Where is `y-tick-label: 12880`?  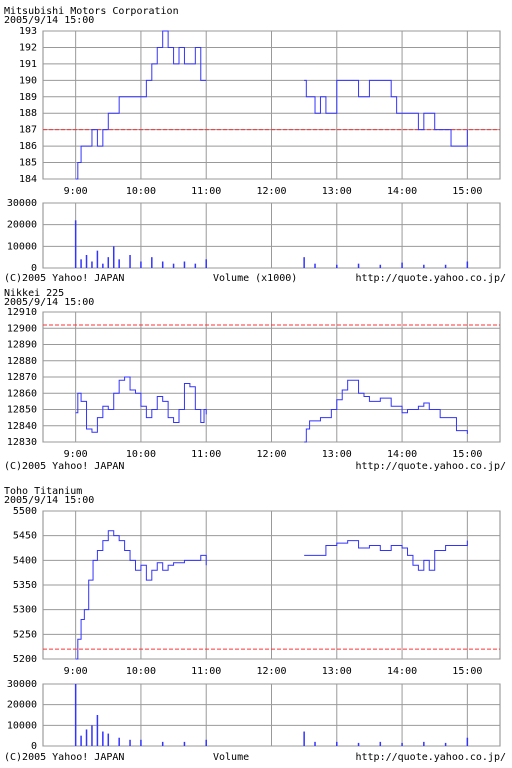 y-tick-label: 12880 is located at coordinates (22, 361).